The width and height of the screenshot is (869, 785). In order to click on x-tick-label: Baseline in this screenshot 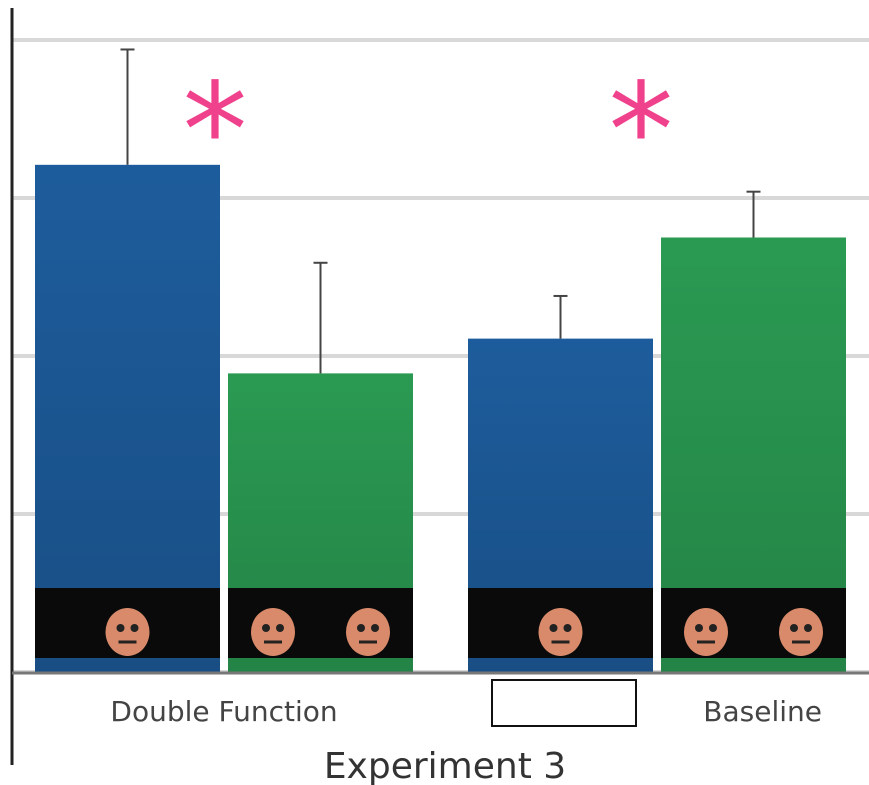, I will do `click(762, 711)`.